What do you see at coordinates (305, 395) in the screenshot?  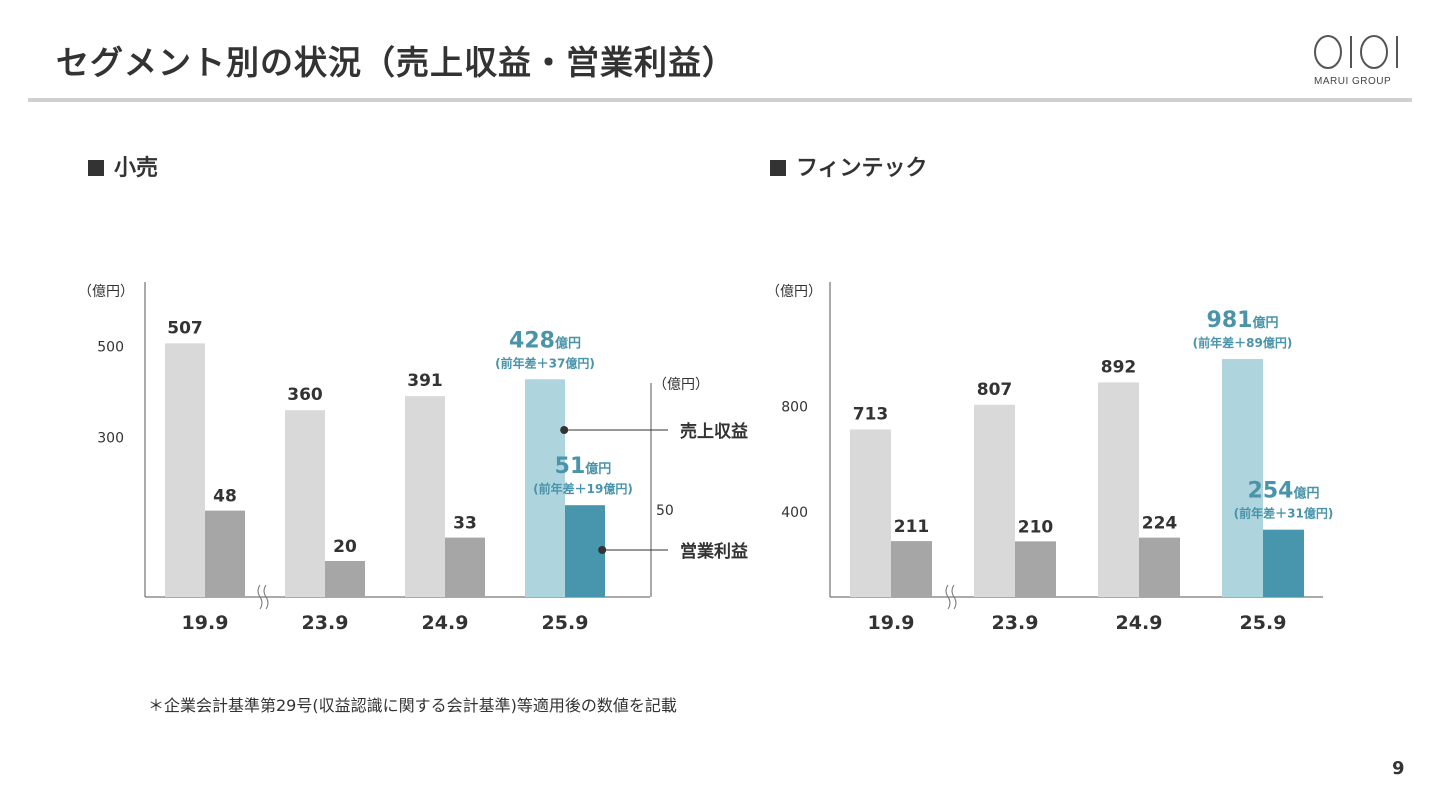 I see `data-label-revenue: 360` at bounding box center [305, 395].